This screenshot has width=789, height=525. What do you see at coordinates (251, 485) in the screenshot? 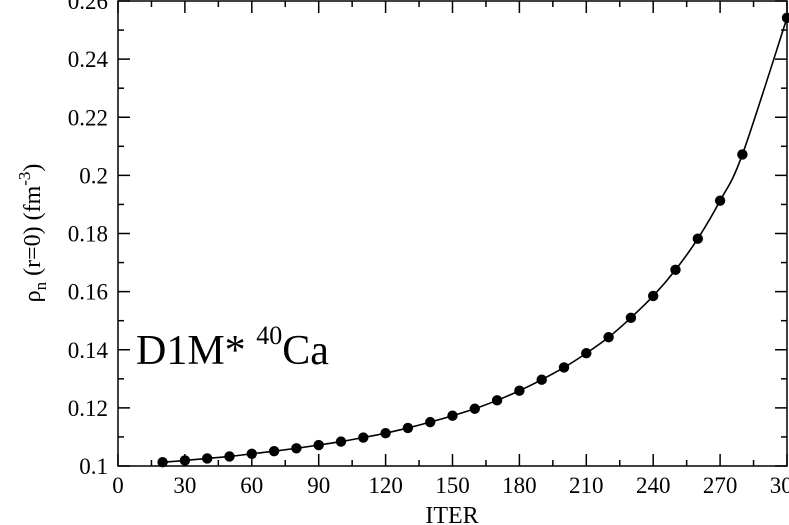
I see `x-tick-label: 60` at bounding box center [251, 485].